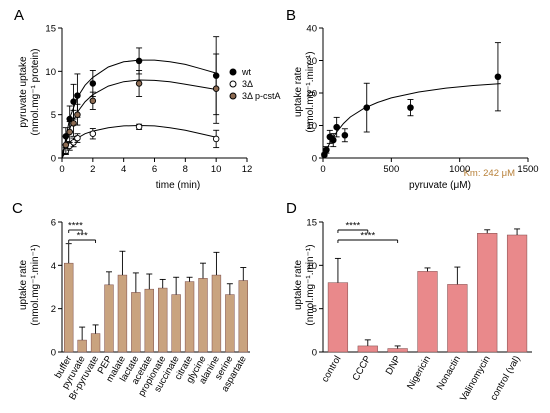 The width and height of the screenshot is (550, 413). What do you see at coordinates (310, 284) in the screenshot?
I see `panel-d-ylabel-unit: (nmol.mg⁻¹.min⁻¹)` at bounding box center [310, 284].